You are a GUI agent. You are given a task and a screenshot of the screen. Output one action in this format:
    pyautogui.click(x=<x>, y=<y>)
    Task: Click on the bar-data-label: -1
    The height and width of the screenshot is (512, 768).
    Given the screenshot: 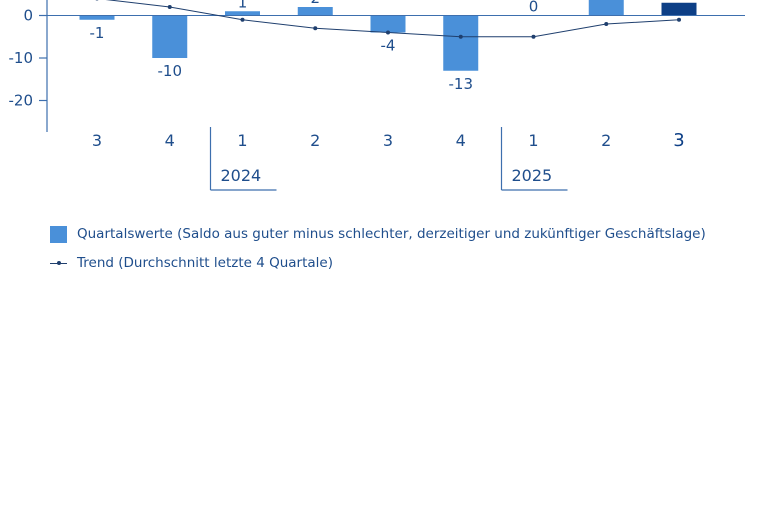 What is the action you would take?
    pyautogui.click(x=97, y=33)
    